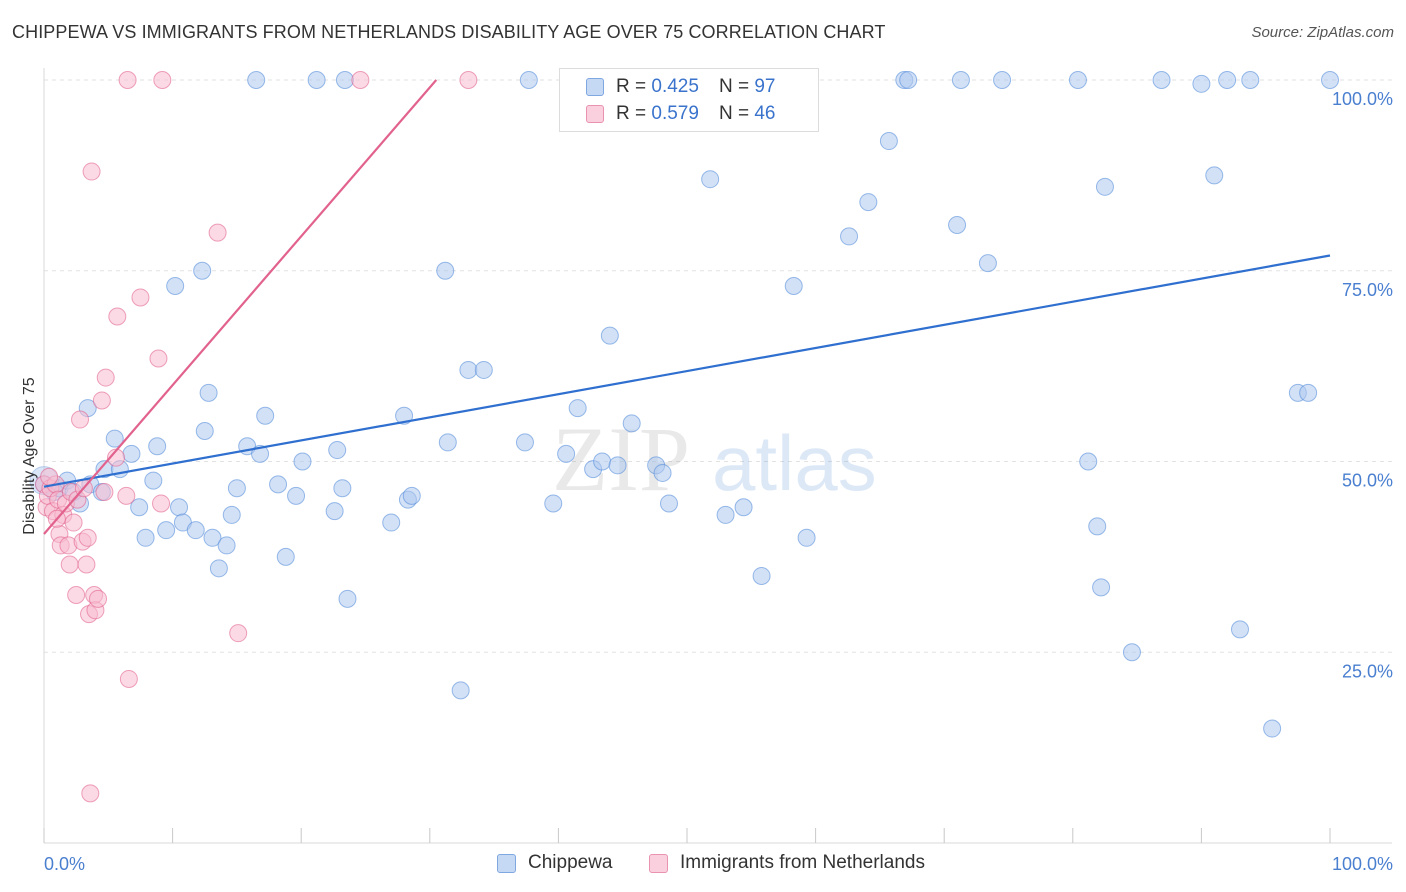 This screenshot has height=892, width=1406. What do you see at coordinates (802, 862) in the screenshot?
I see `legend-label: Immigrants from Netherlands` at bounding box center [802, 862].